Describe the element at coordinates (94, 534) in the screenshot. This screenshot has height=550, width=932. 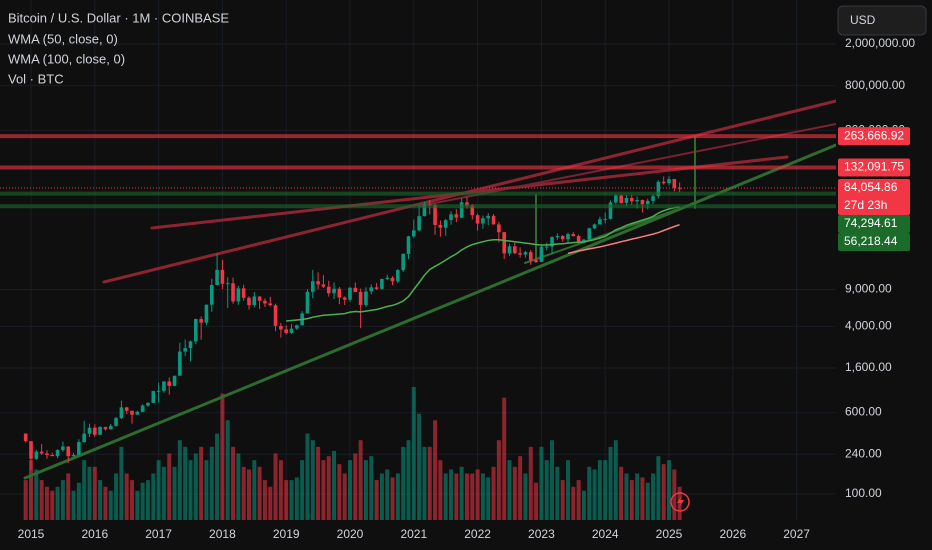
I see `x-tick-label: 2016` at that location.